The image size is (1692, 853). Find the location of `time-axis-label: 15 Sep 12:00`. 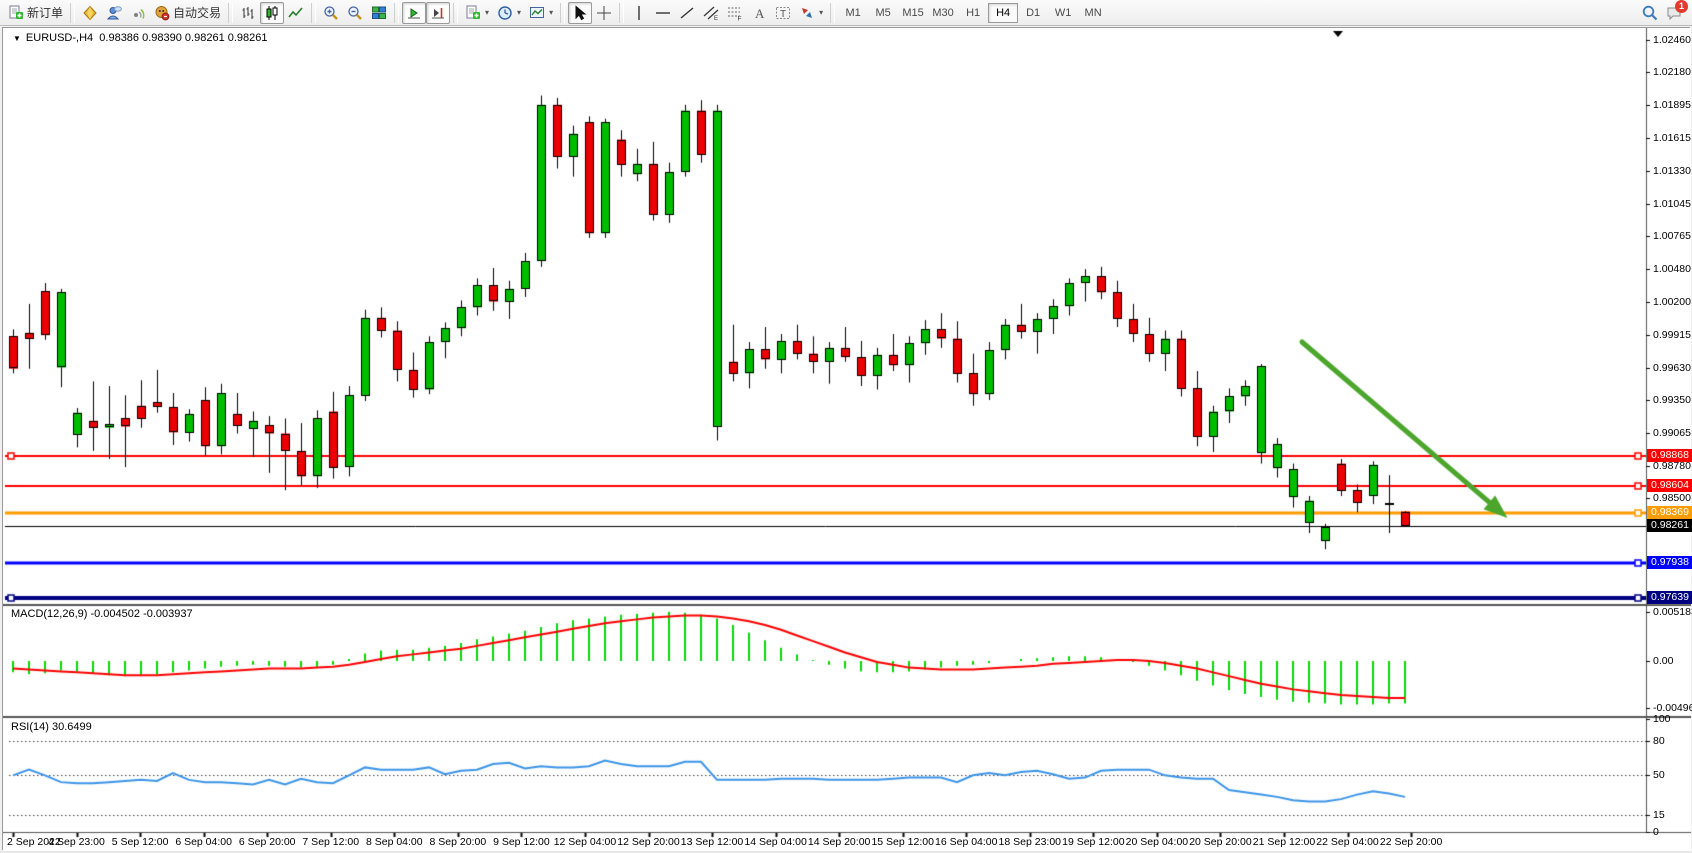

time-axis-label: 15 Sep 12:00 is located at coordinates (902, 842).